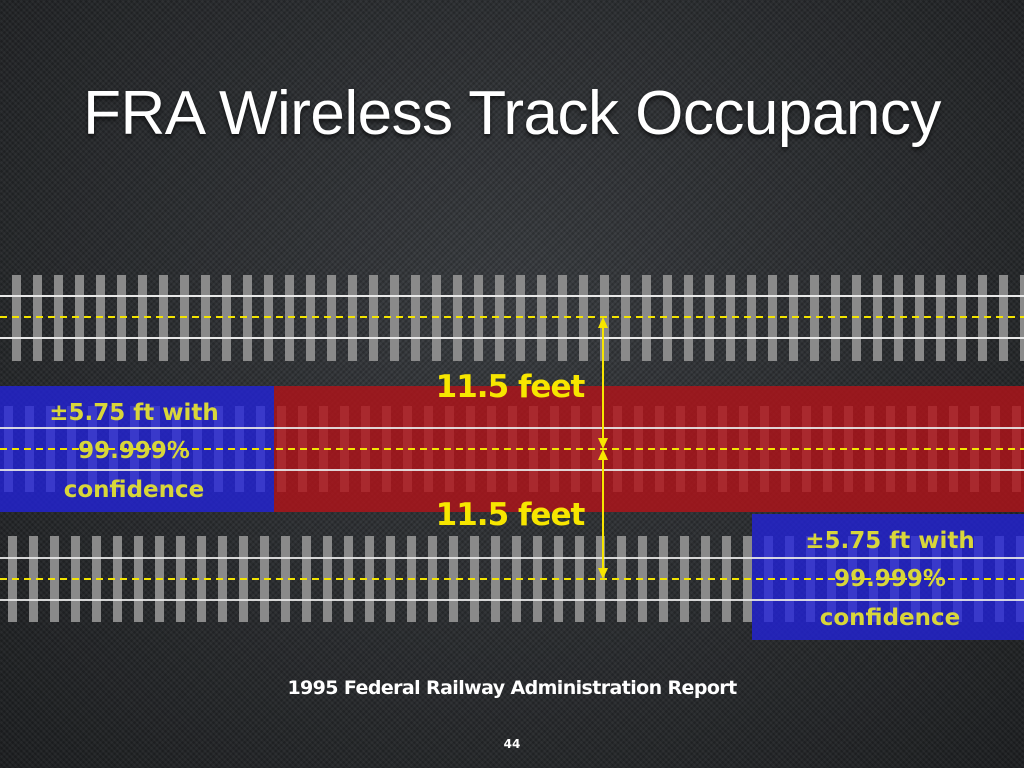 This screenshot has width=1024, height=768. Describe the element at coordinates (512, 744) in the screenshot. I see `page-number: 44` at that location.